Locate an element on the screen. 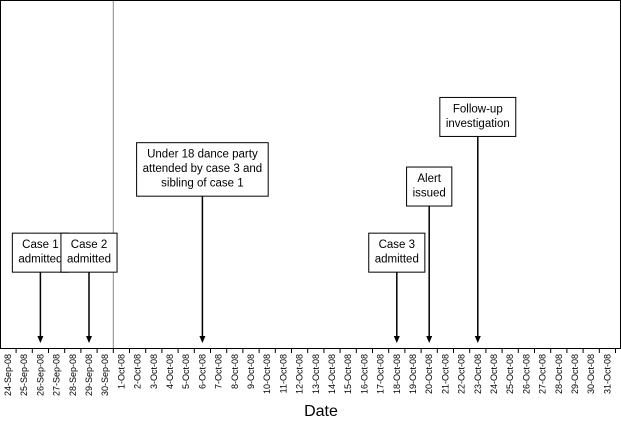 This screenshot has width=621, height=422. x-tick-label: 8-Oct-08 is located at coordinates (235, 371).